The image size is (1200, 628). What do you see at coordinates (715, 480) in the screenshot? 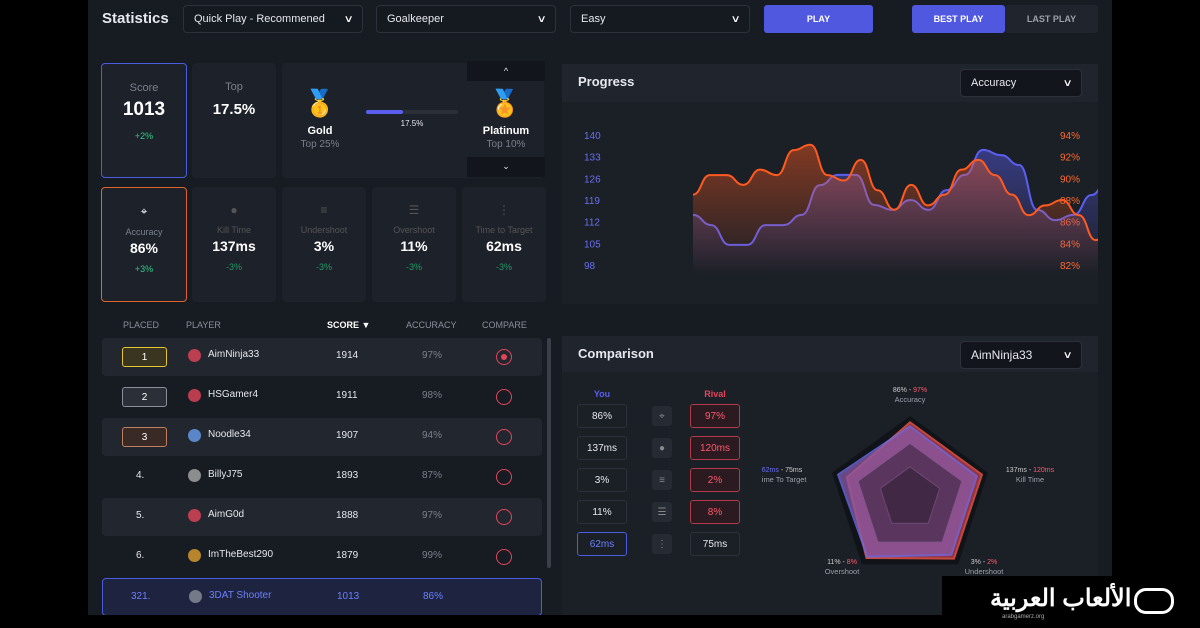
I see `rival-value: 2%` at bounding box center [715, 480].